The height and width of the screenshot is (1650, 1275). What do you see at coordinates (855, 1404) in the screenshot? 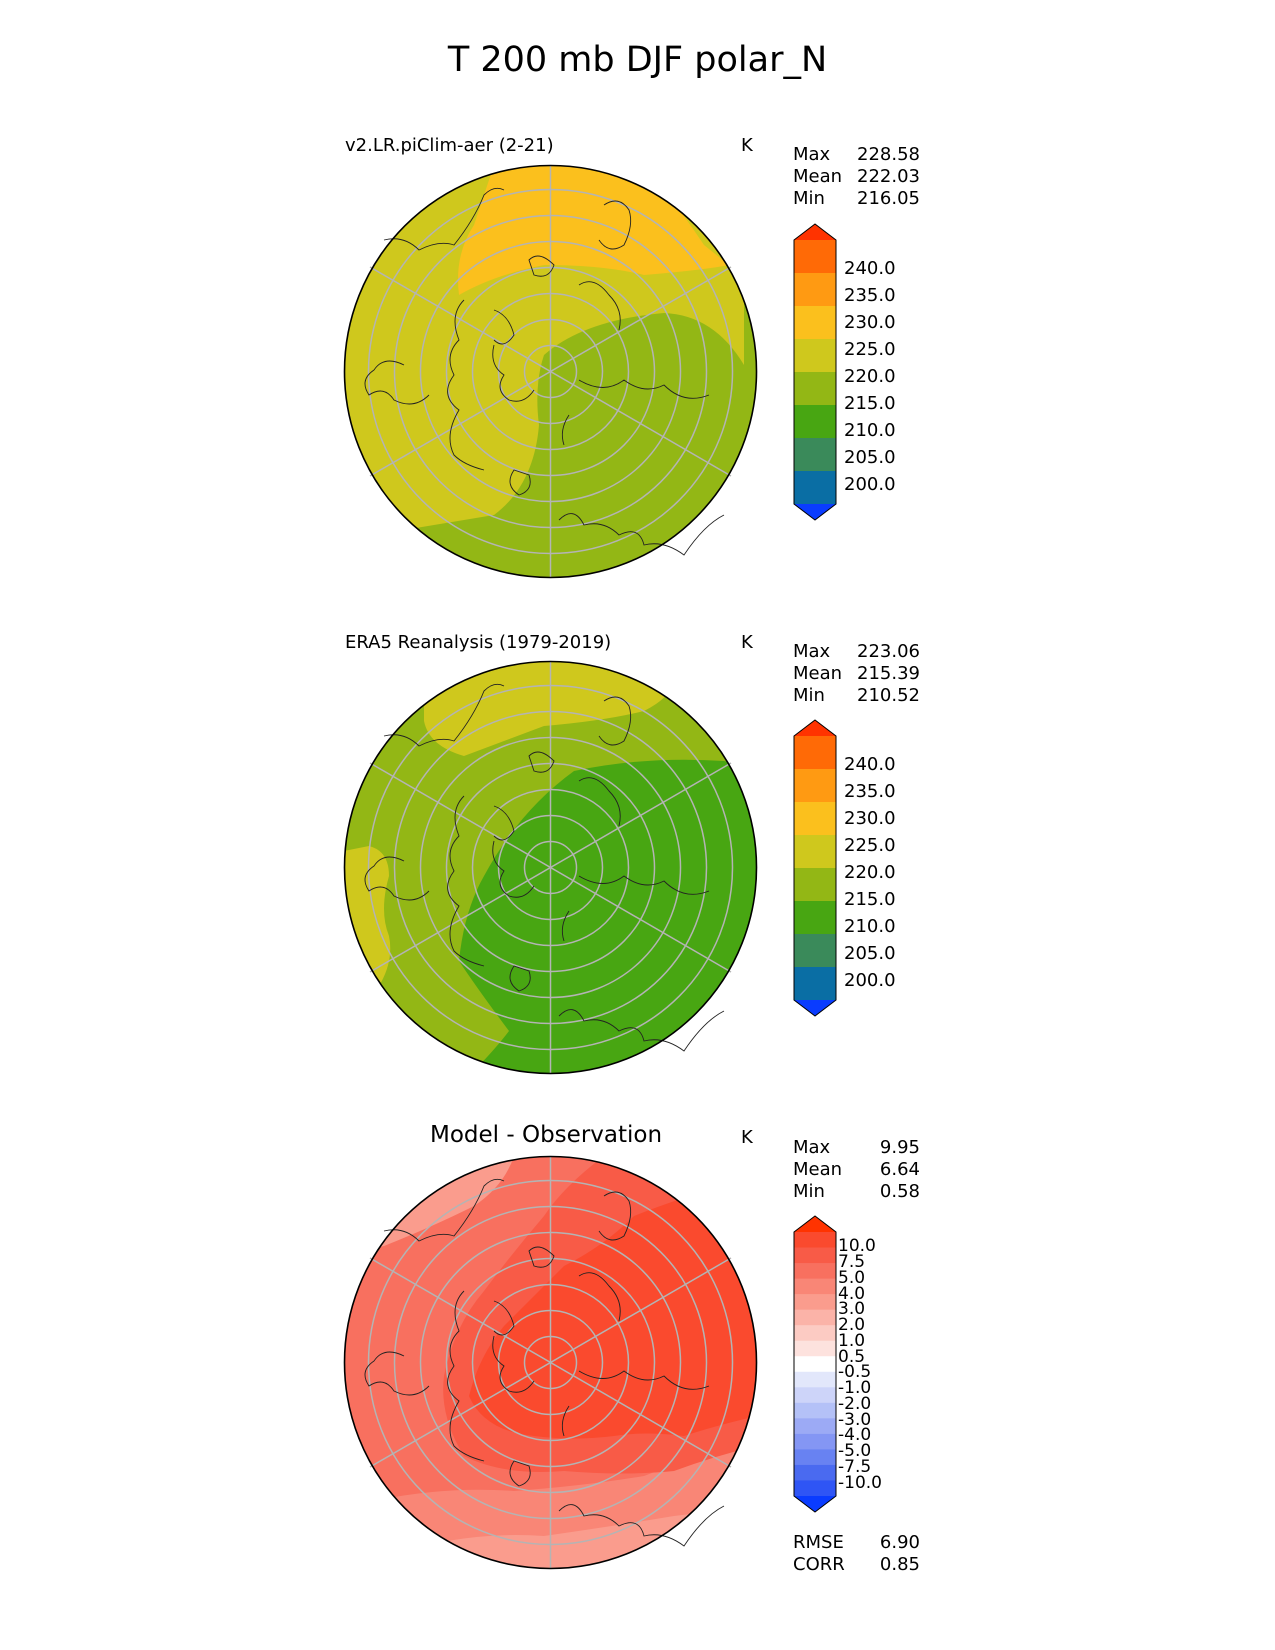
I see `colorbar-tick: -2.0` at bounding box center [855, 1404].